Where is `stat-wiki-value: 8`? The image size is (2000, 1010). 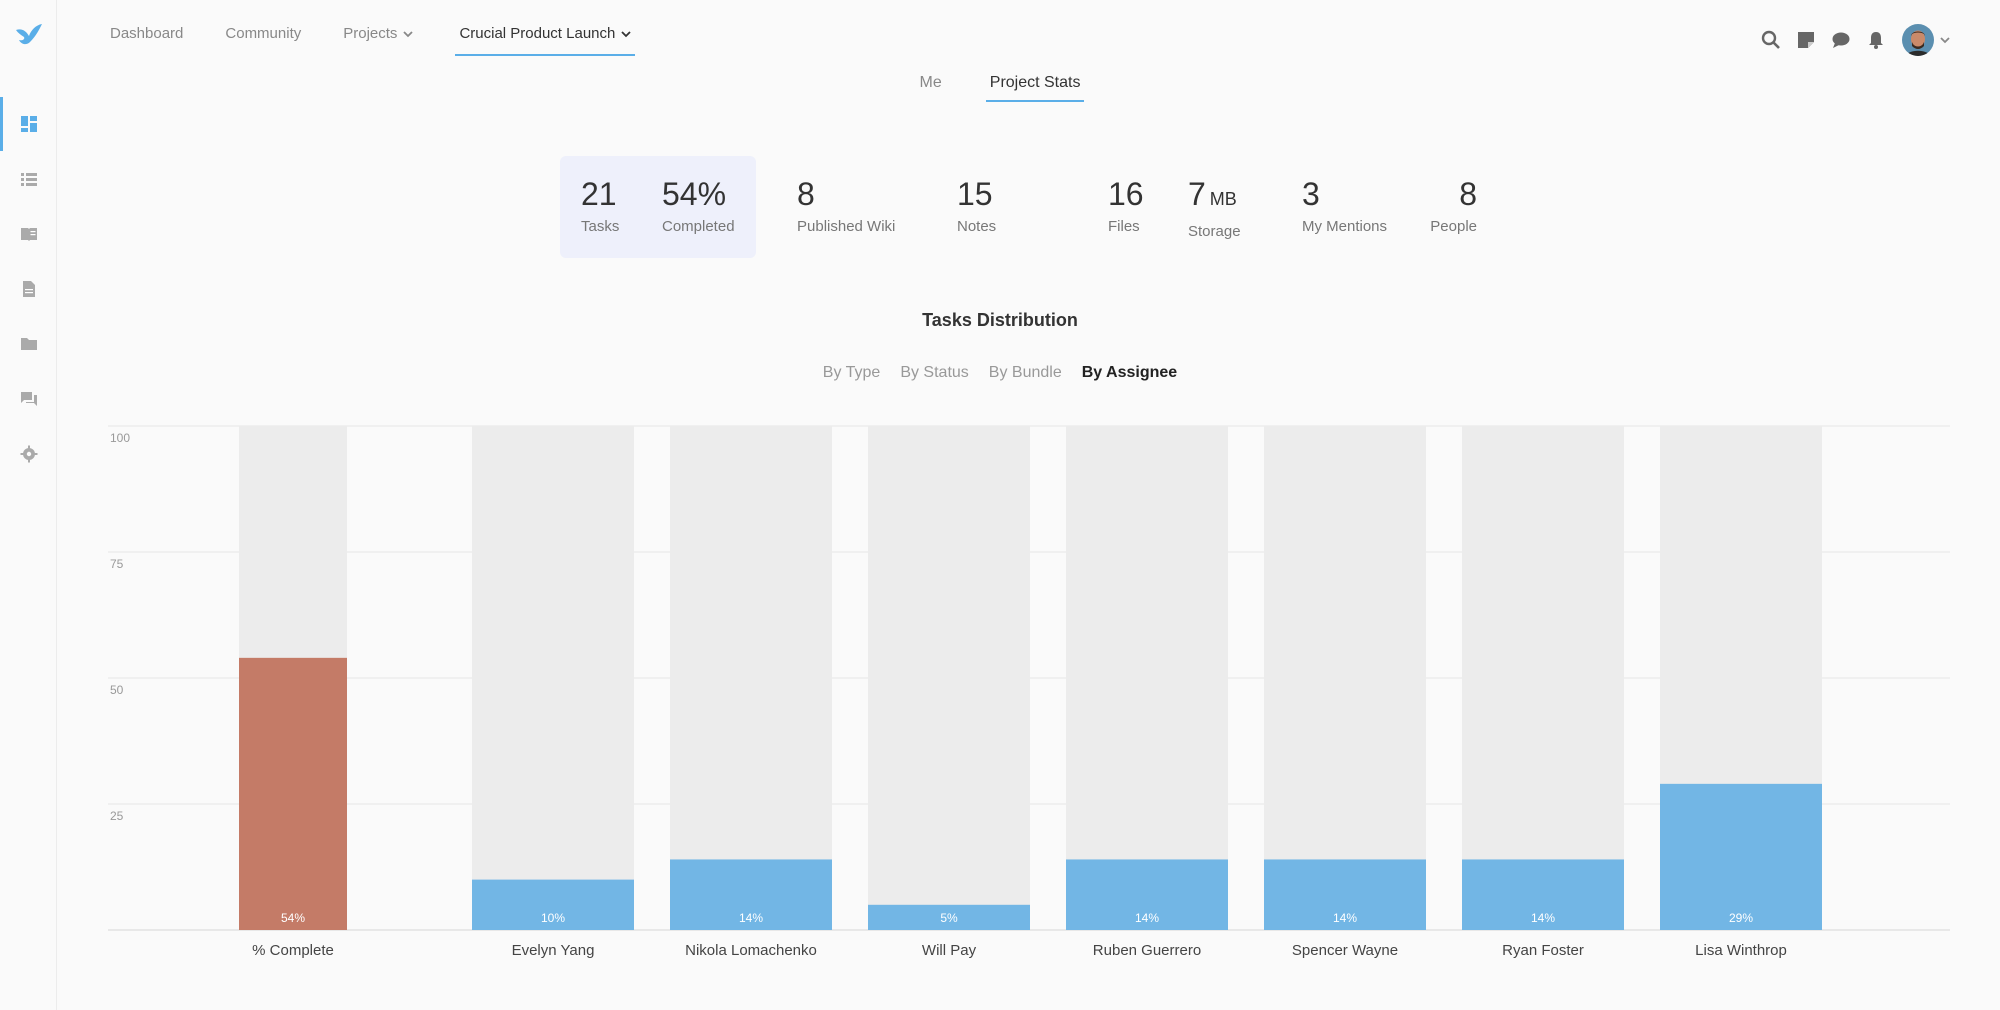 stat-wiki-value: 8 is located at coordinates (806, 194).